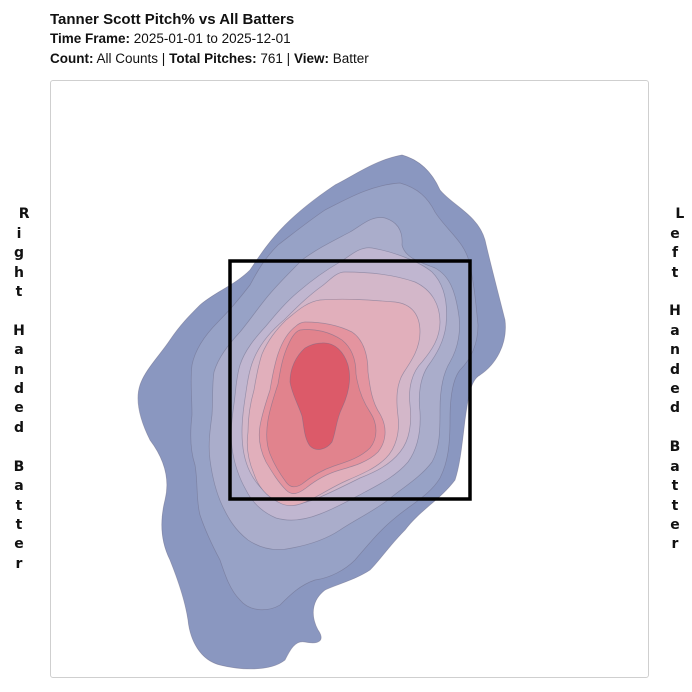 Image resolution: width=692 pixels, height=692 pixels. Describe the element at coordinates (213, 58) in the screenshot. I see `total-pitches-label: Total Pitches:` at that location.